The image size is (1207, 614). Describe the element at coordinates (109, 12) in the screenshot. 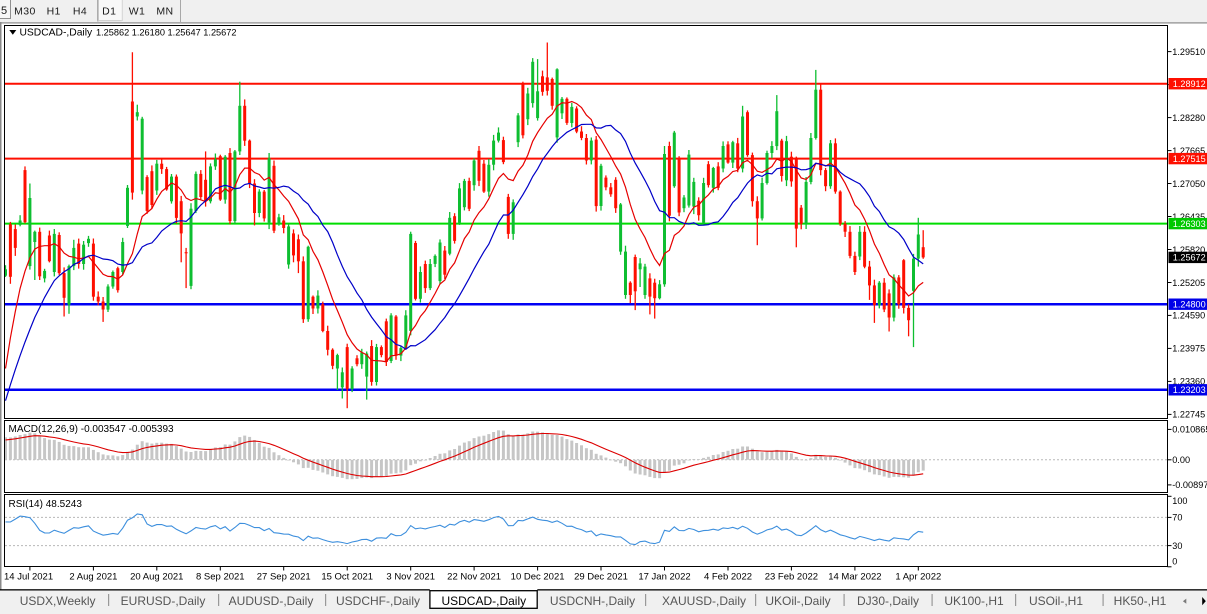

I see `svg-text: D1` at that location.